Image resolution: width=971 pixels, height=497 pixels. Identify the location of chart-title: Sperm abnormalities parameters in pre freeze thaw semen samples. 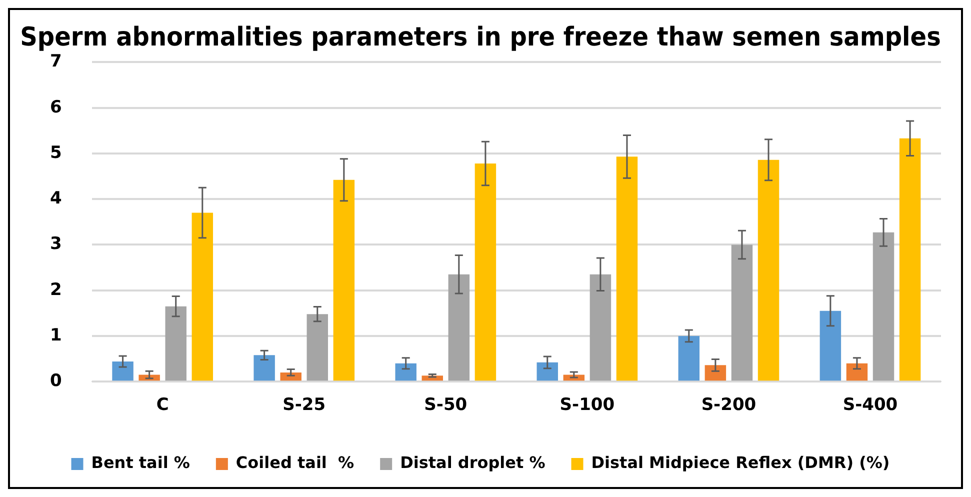
(480, 36).